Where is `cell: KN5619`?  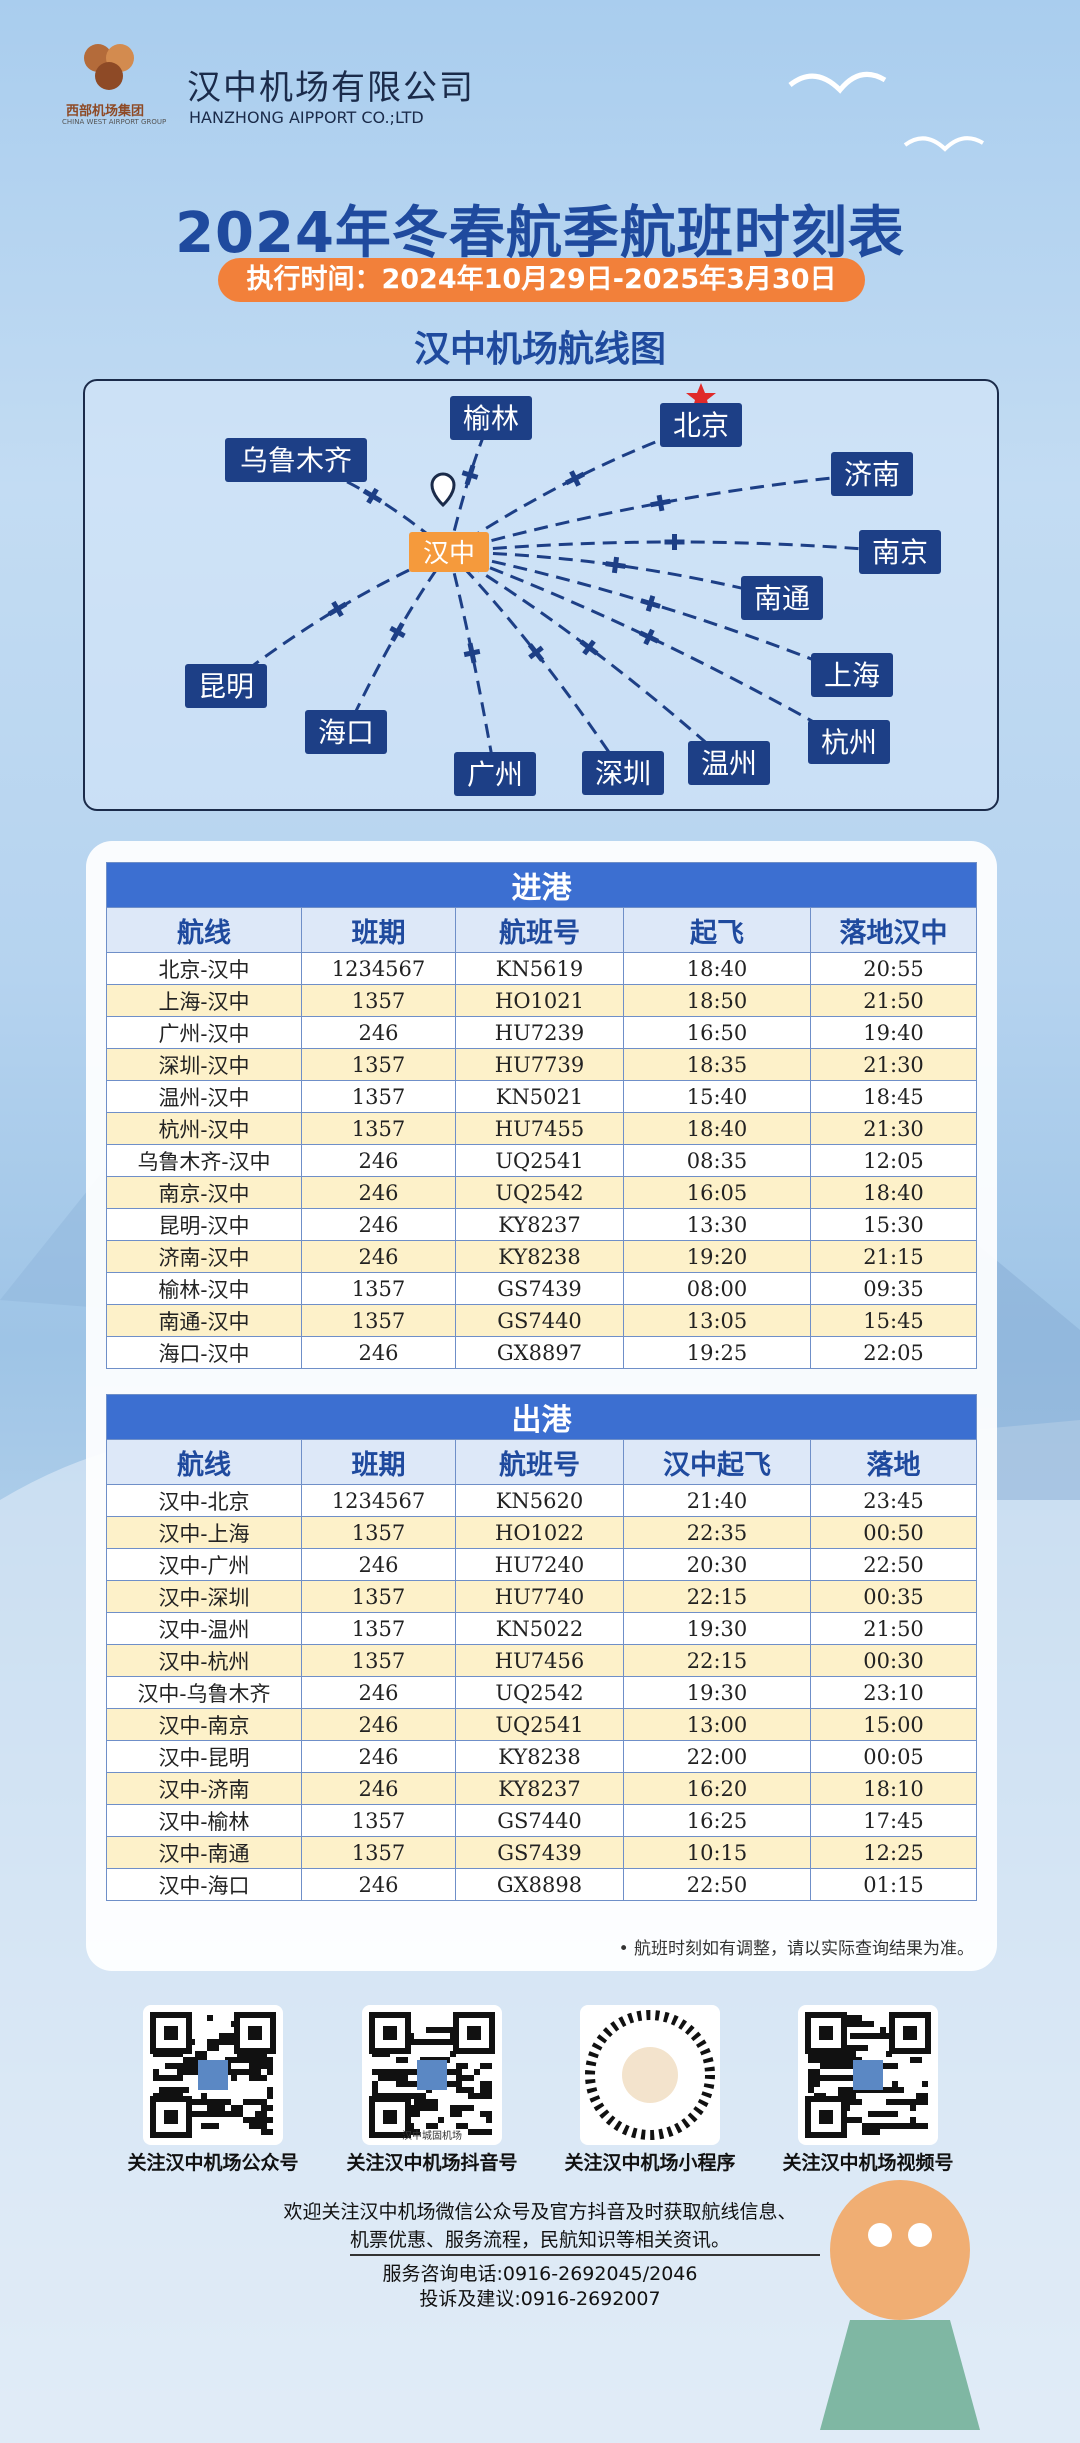 cell: KN5619 is located at coordinates (539, 968).